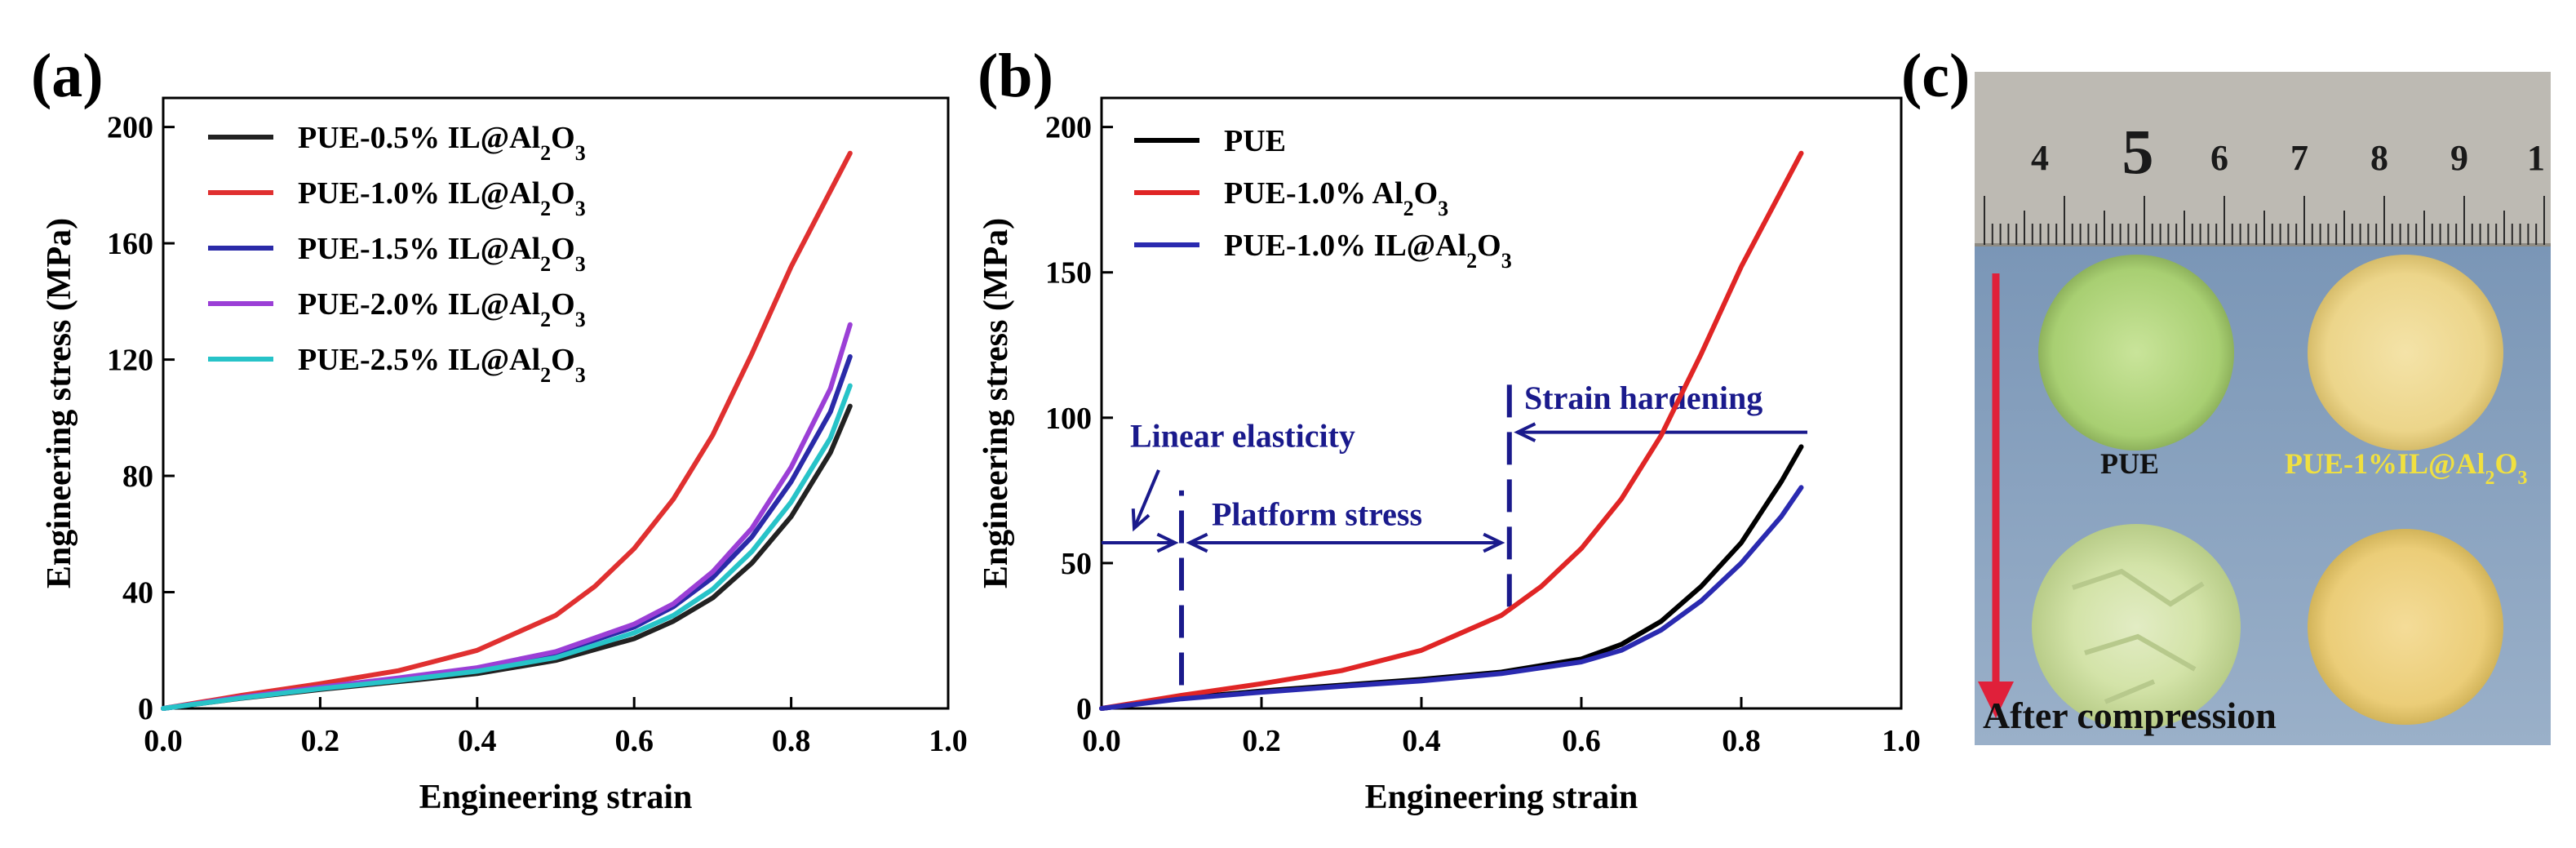  I want to click on ruler-number: 9, so click(2459, 158).